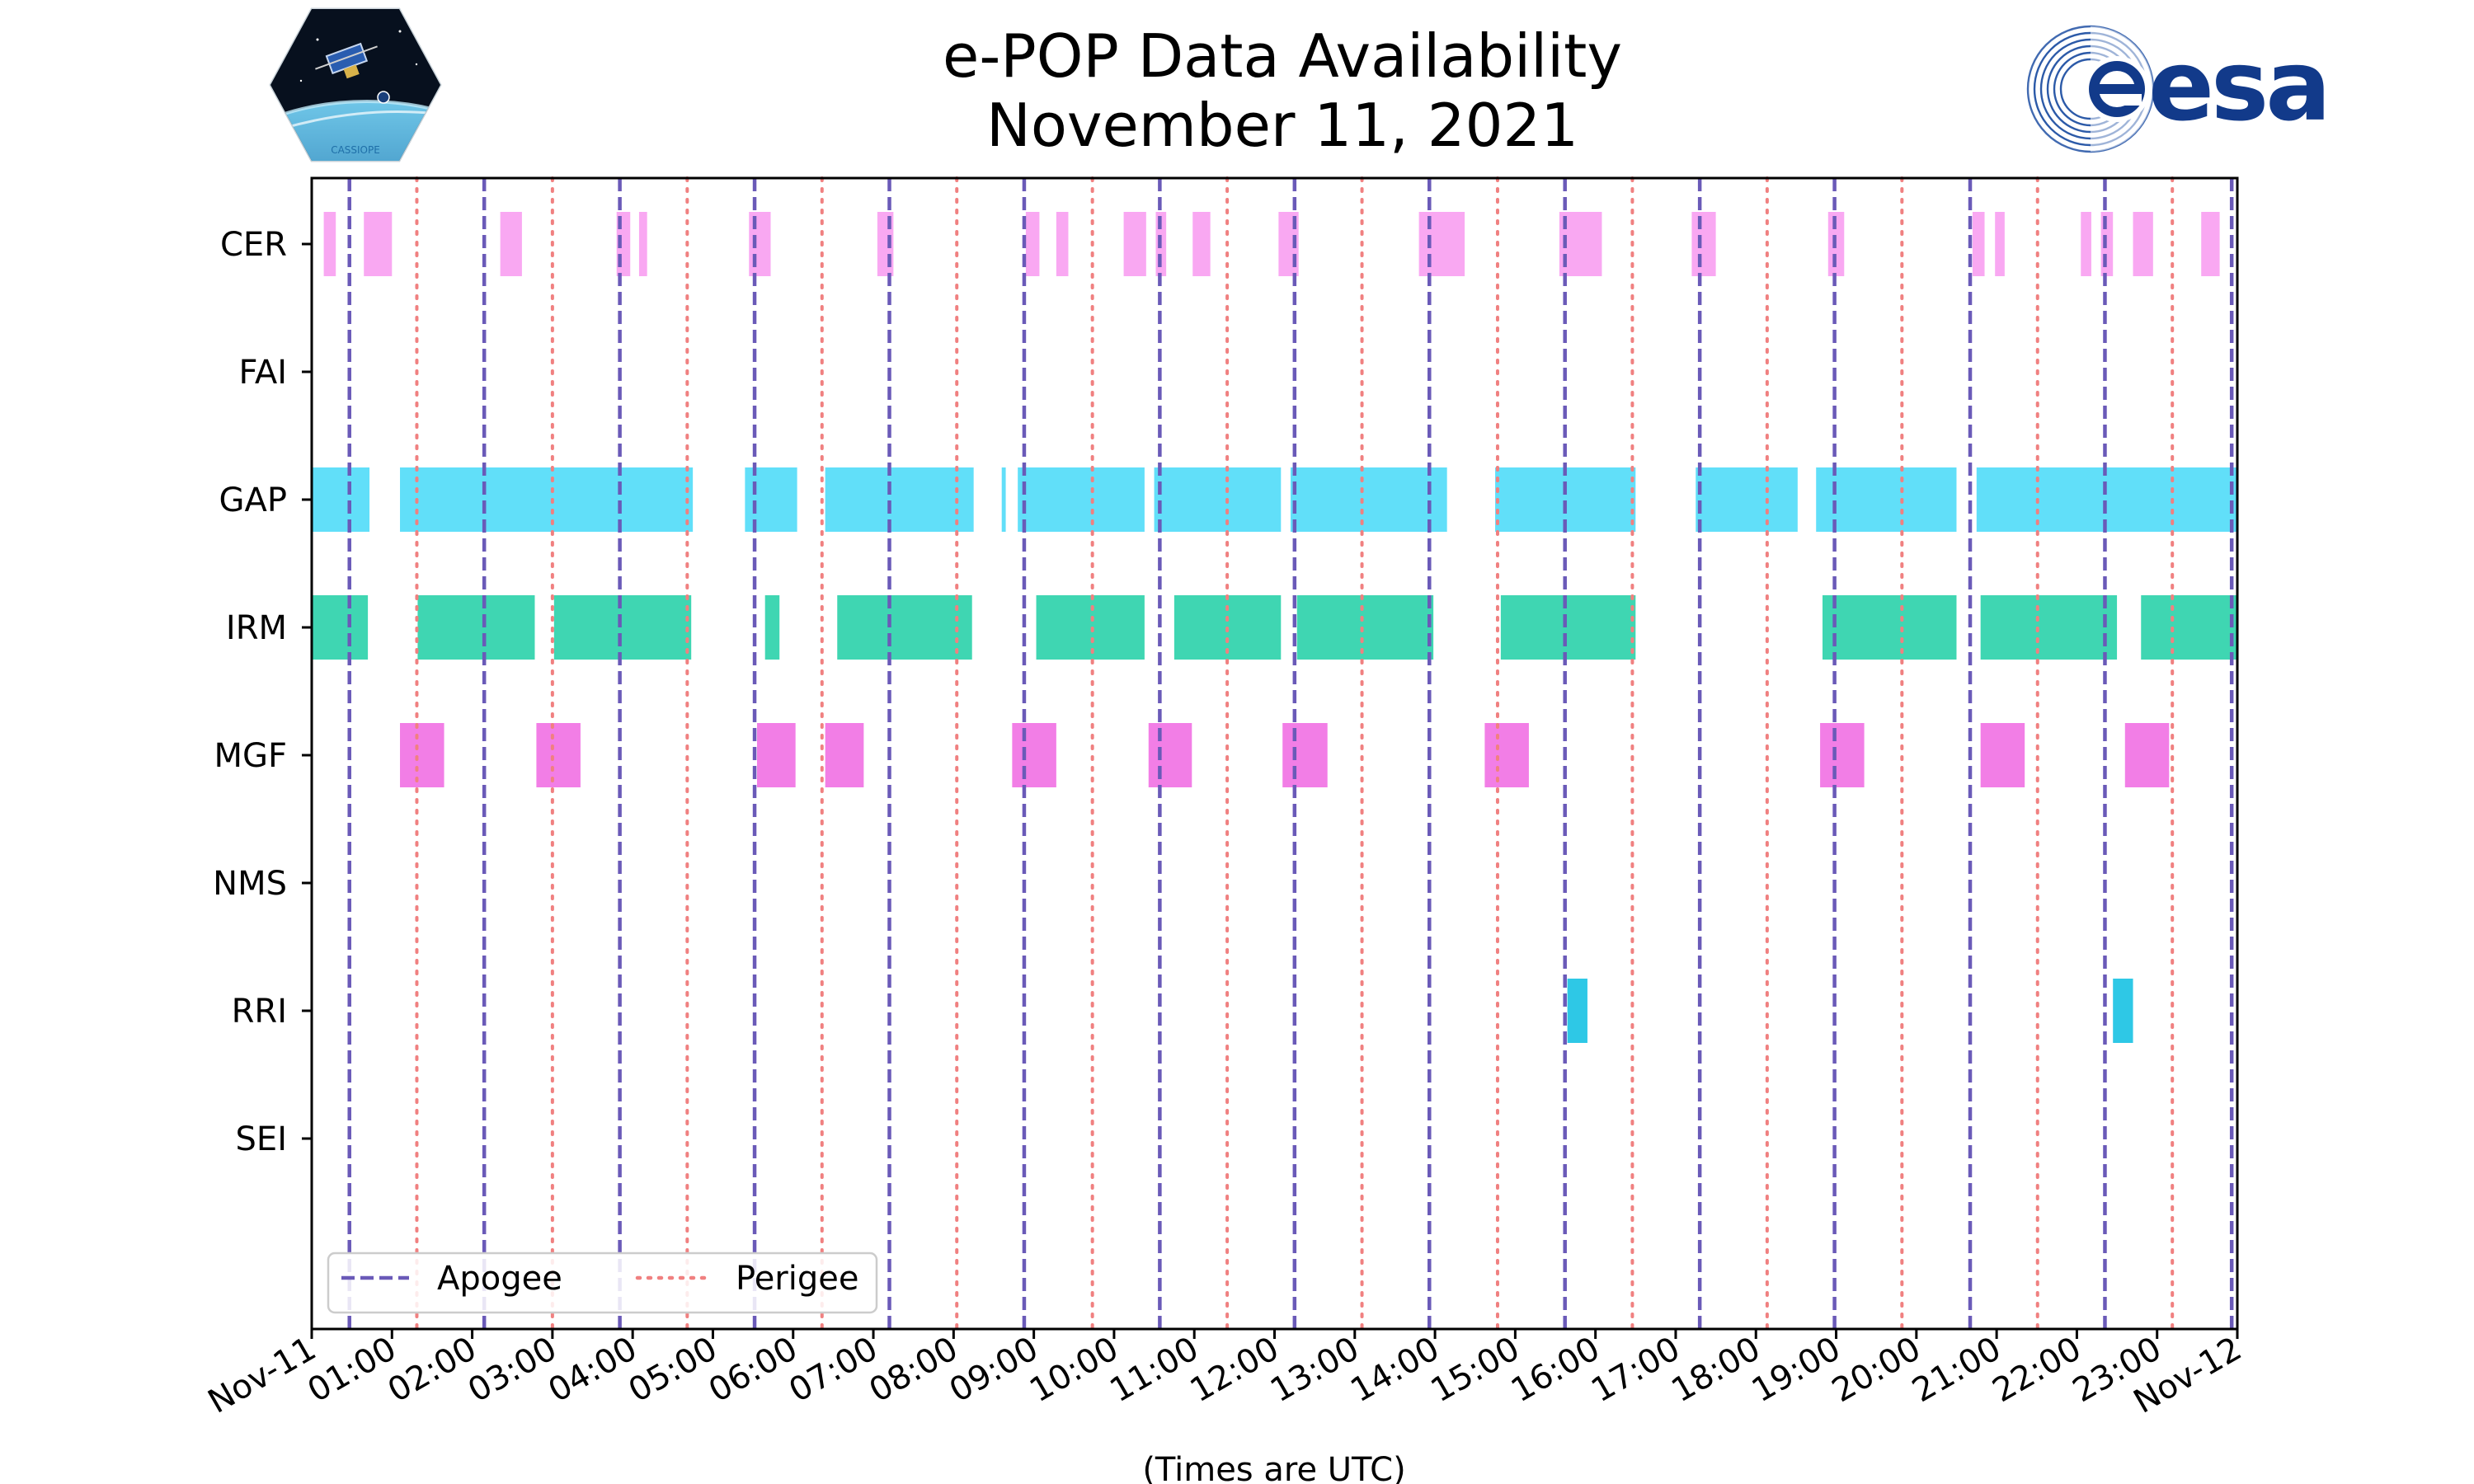  Describe the element at coordinates (1635, 1370) in the screenshot. I see `x-tick-label-17: 17:00` at that location.